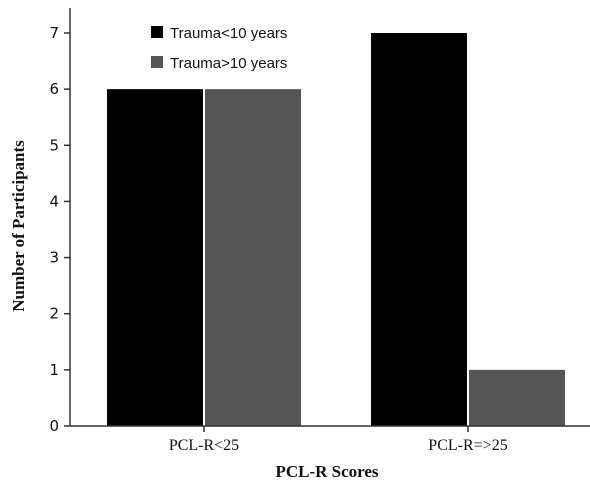 This screenshot has width=590, height=484. Describe the element at coordinates (326, 471) in the screenshot. I see `x-axis-title: PCL-R Scores` at that location.